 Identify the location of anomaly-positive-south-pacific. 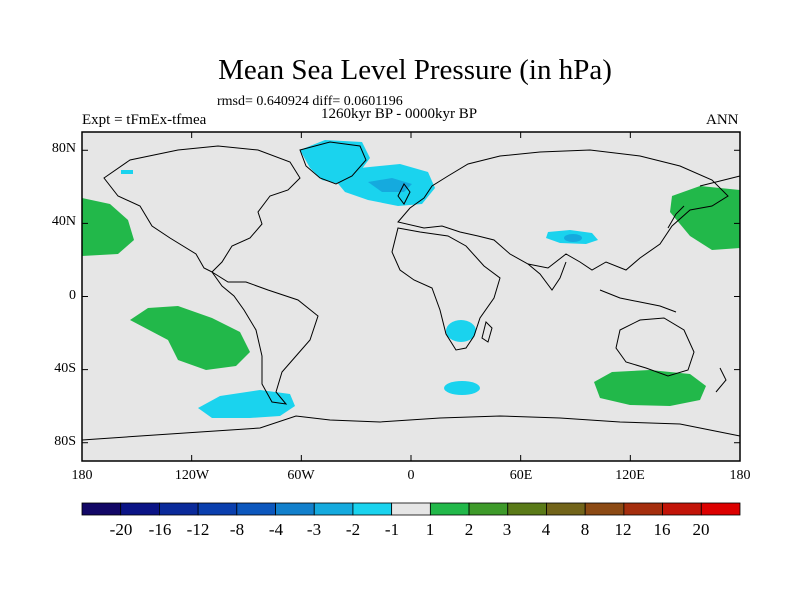
(190, 338).